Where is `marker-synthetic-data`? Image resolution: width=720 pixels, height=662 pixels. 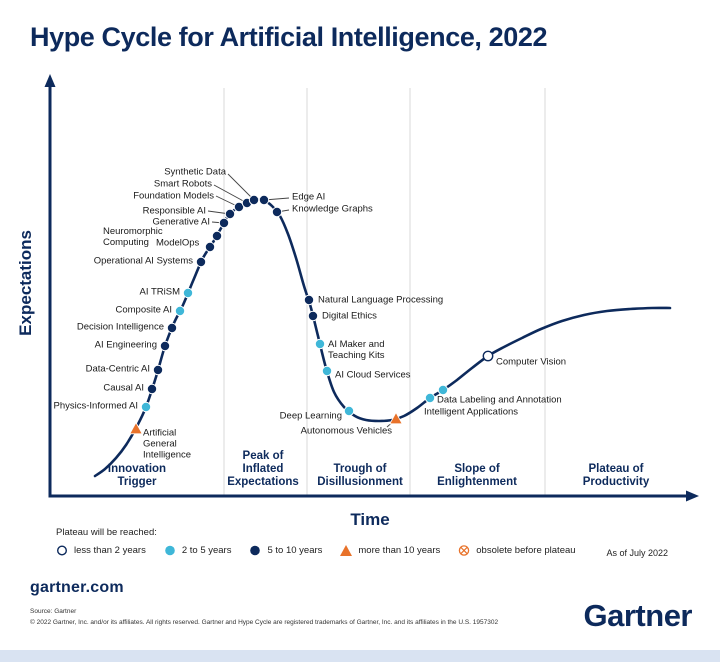 marker-synthetic-data is located at coordinates (254, 200).